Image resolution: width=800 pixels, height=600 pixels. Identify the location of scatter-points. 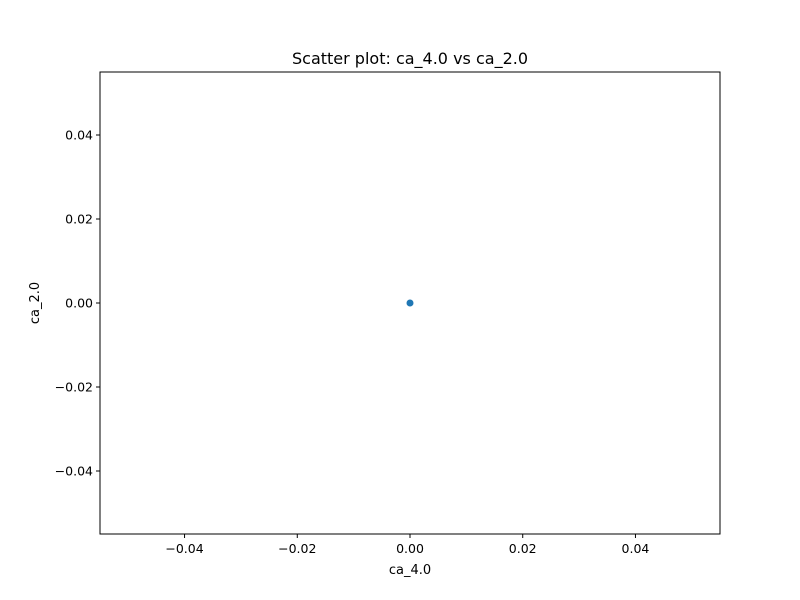
(410, 303).